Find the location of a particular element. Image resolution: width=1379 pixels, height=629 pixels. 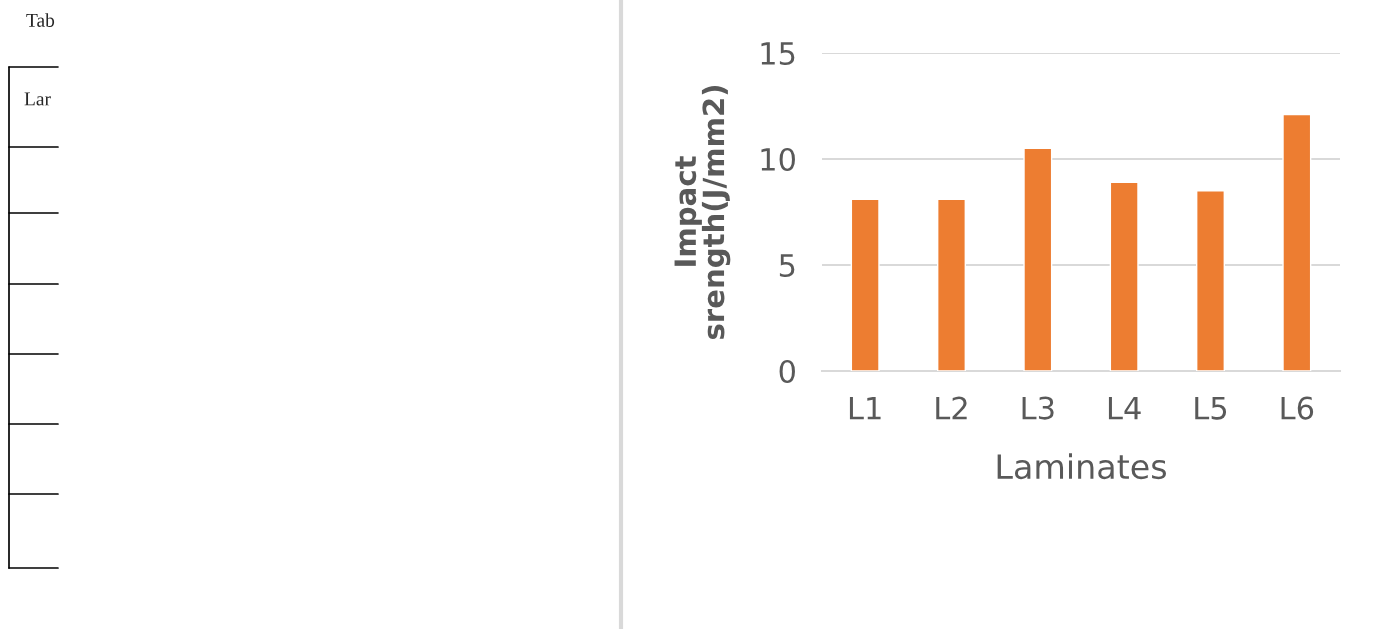

y-tick-label: 5 is located at coordinates (787, 266).